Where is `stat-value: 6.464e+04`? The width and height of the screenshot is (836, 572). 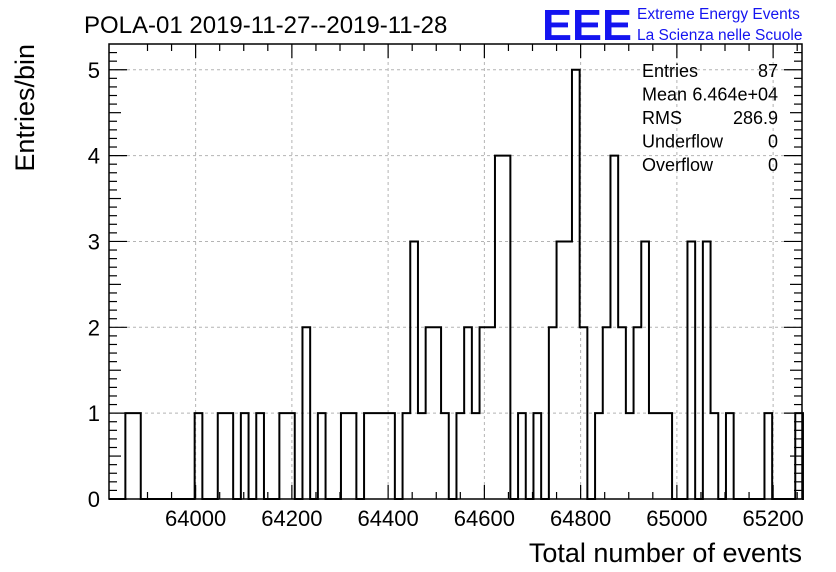
stat-value: 6.464e+04 is located at coordinates (735, 95).